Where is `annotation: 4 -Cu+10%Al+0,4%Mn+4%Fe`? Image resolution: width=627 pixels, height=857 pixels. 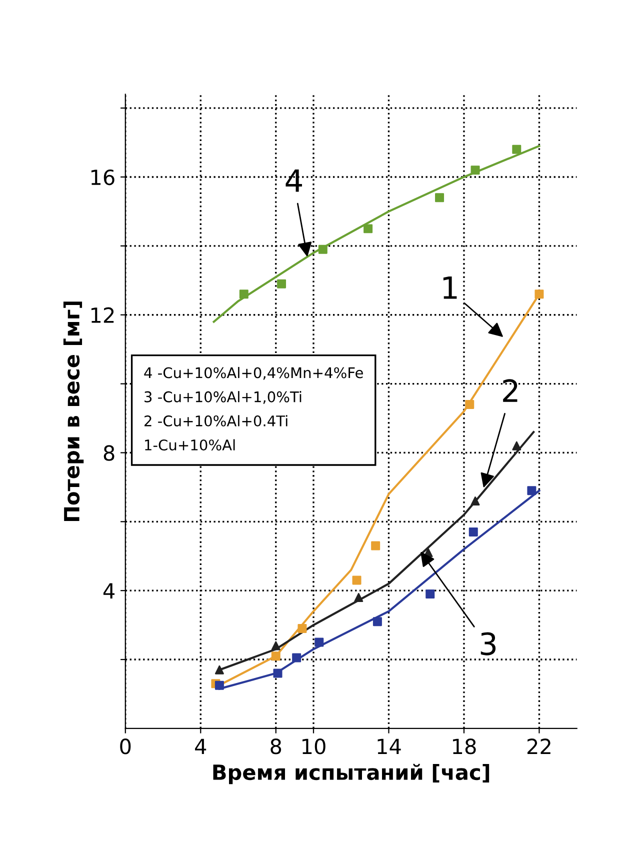
annotation: 4 -Cu+10%Al+0,4%Mn+4%Fe is located at coordinates (253, 373).